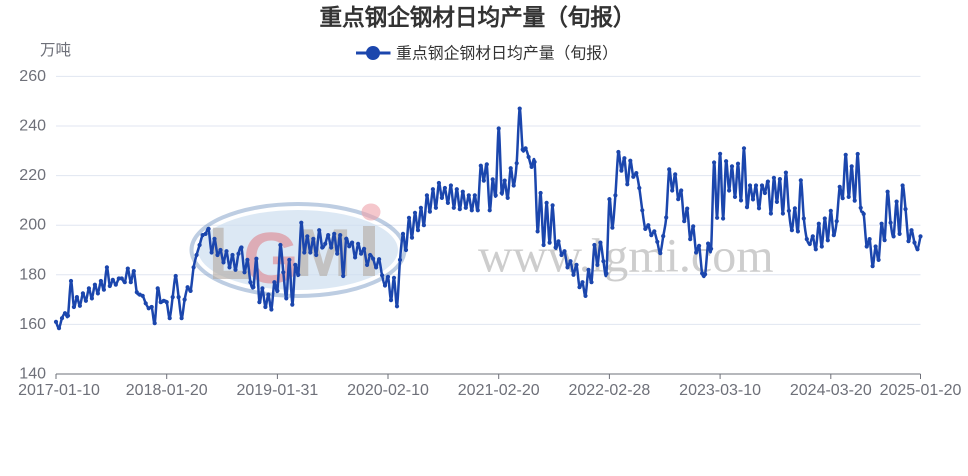 The width and height of the screenshot is (968, 476). What do you see at coordinates (388, 390) in the screenshot?
I see `svg-text: 2020-02-10` at bounding box center [388, 390].